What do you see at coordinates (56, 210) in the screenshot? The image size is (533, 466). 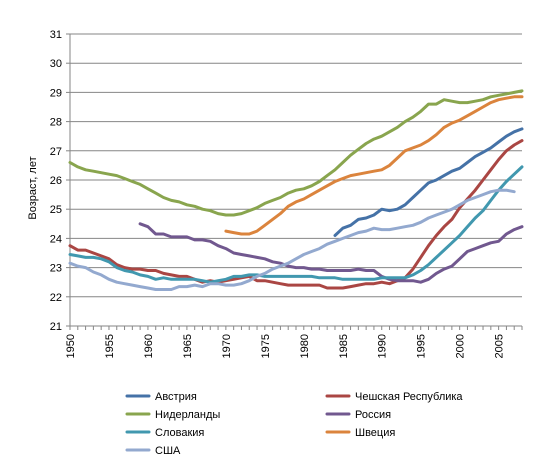 I see `y-tick-label: 25` at bounding box center [56, 210].